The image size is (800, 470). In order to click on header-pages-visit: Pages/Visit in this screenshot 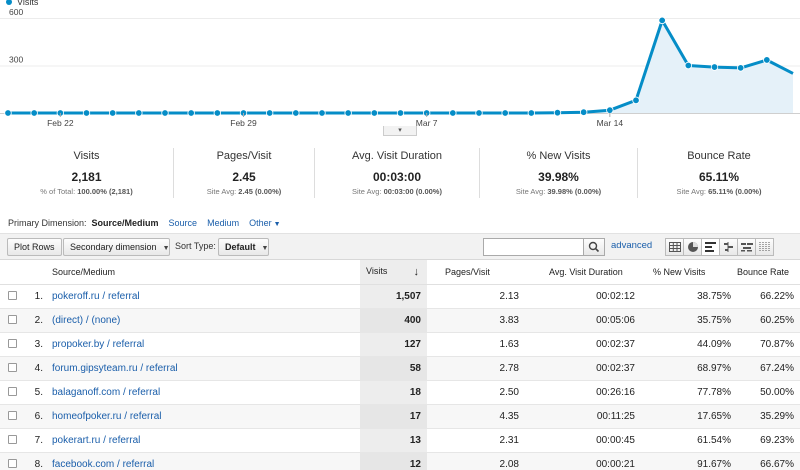, I will do `click(476, 272)`.